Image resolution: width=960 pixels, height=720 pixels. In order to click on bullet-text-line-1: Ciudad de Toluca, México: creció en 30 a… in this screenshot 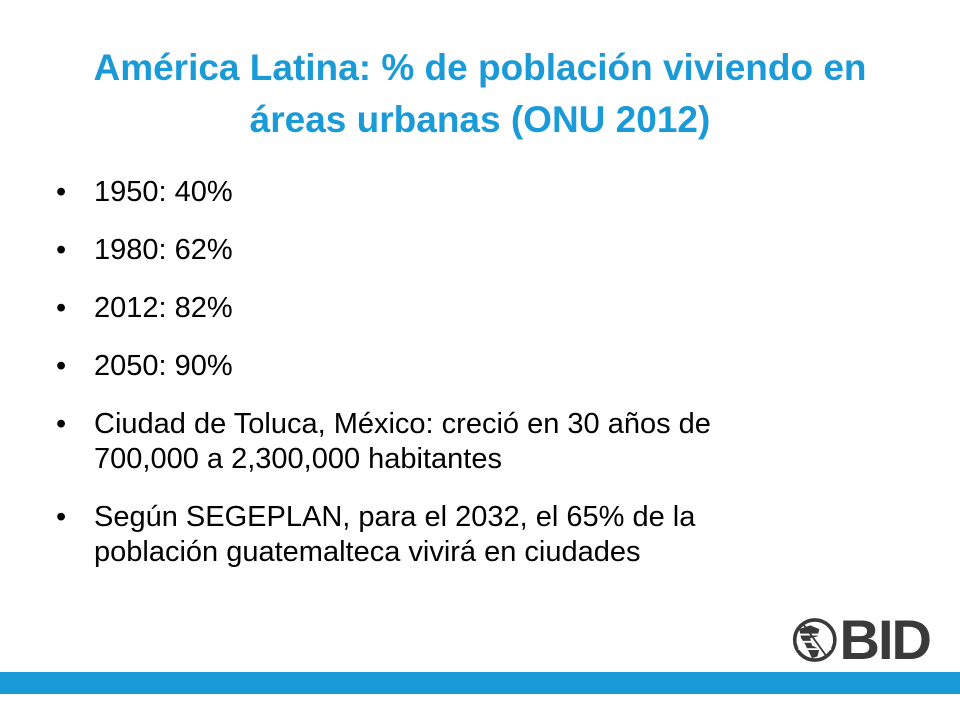, I will do `click(402, 424)`.